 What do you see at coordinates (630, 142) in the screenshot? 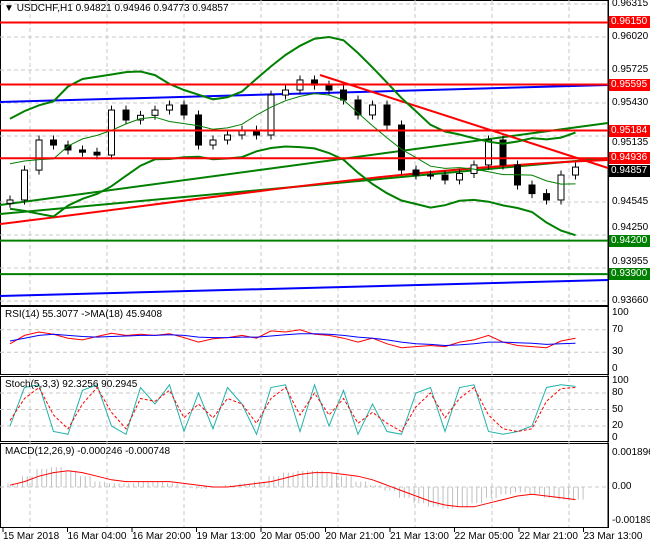
I see `price-axis-label: 0.95135` at bounding box center [630, 142].